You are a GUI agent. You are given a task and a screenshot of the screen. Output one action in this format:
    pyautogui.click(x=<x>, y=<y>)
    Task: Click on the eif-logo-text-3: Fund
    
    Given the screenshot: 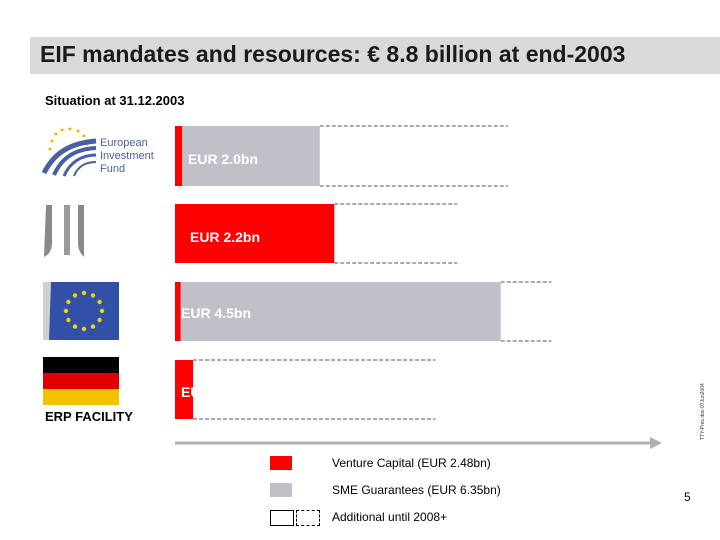 What is the action you would take?
    pyautogui.click(x=112, y=169)
    